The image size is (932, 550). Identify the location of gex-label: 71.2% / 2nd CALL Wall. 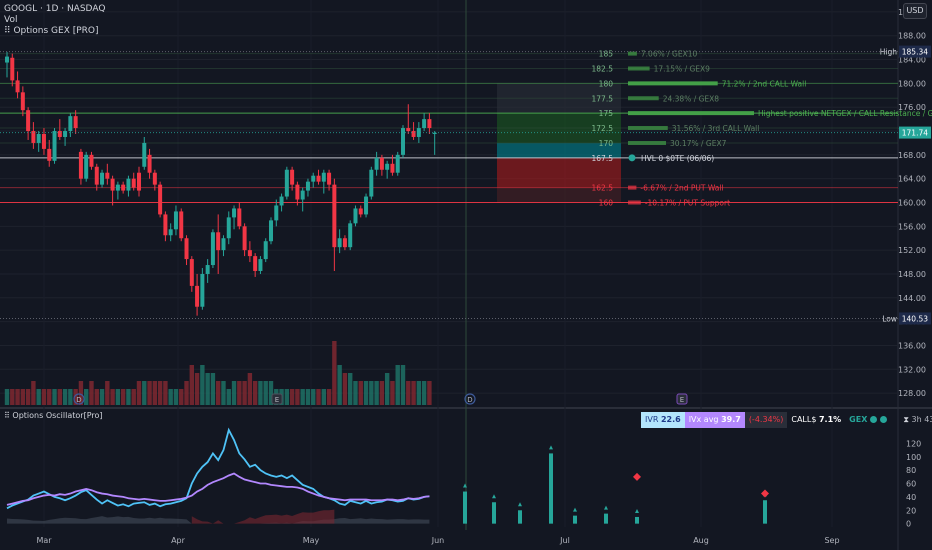
(764, 83).